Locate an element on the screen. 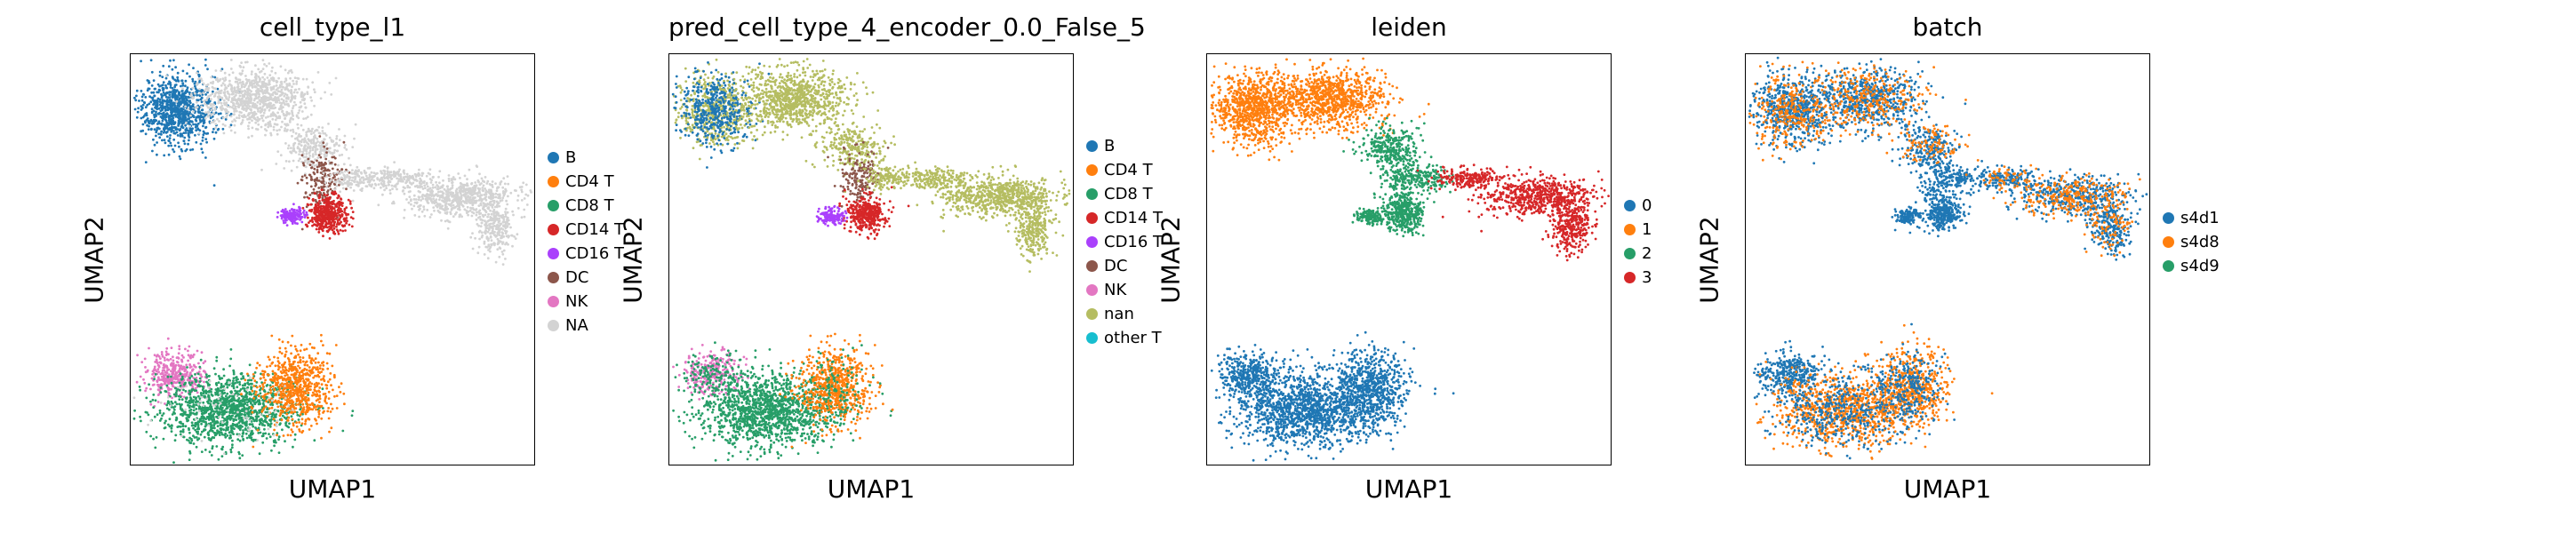 Image resolution: width=2576 pixels, height=533 pixels. legend-label: NA is located at coordinates (576, 325).